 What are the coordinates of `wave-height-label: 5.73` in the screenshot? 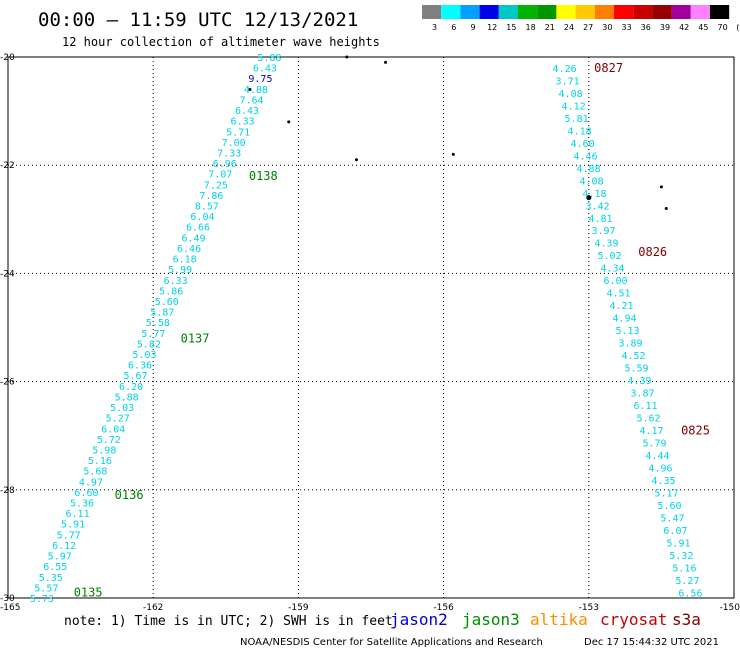 It's located at (42, 599).